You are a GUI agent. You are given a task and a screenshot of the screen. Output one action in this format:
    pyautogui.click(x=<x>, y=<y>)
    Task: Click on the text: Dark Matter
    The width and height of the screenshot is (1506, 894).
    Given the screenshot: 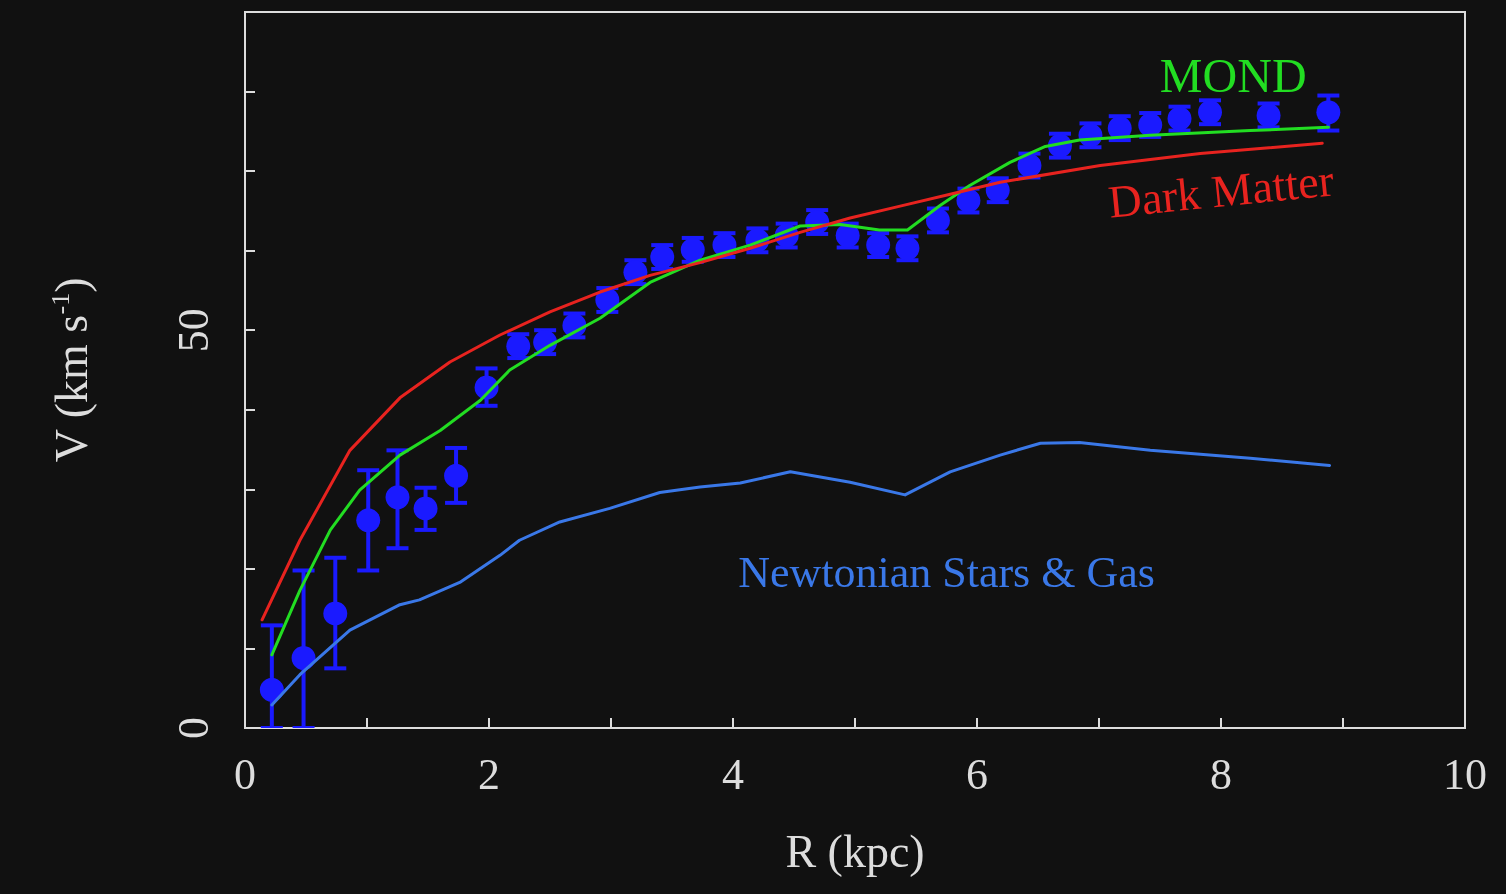 What is the action you would take?
    pyautogui.click(x=1221, y=191)
    